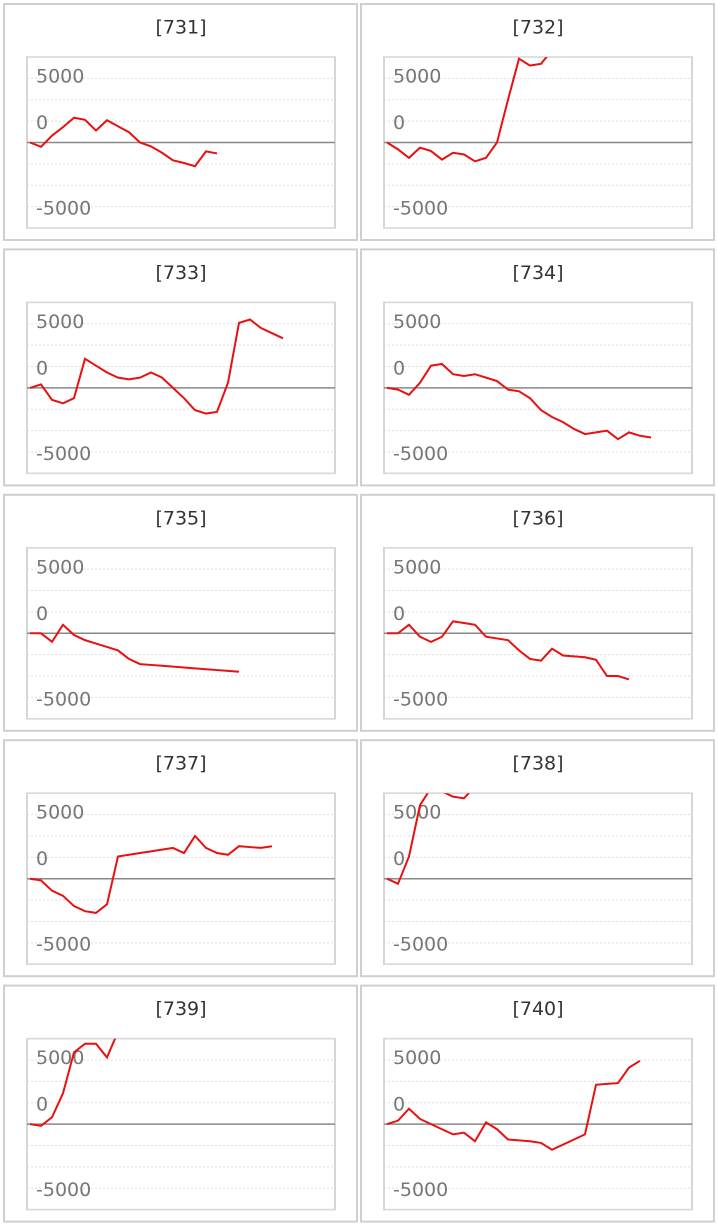  I want to click on chart-title: [735], so click(180, 518).